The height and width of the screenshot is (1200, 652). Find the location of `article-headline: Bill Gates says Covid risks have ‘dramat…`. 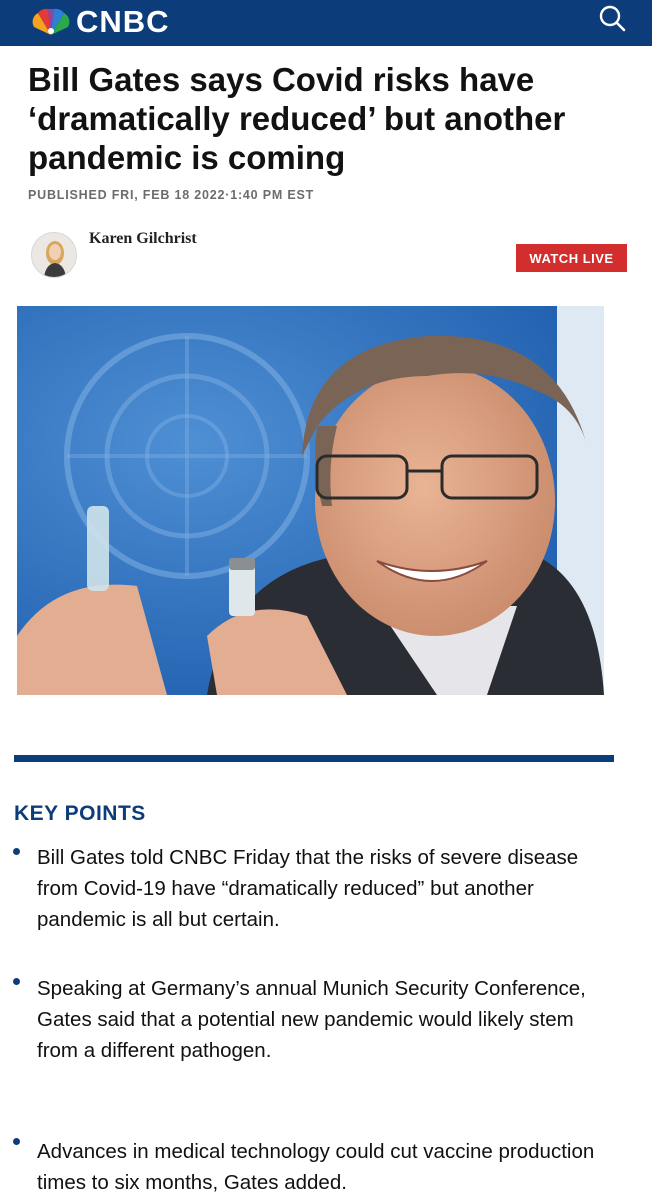

article-headline: Bill Gates says Covid risks have ‘dramat… is located at coordinates (297, 118).